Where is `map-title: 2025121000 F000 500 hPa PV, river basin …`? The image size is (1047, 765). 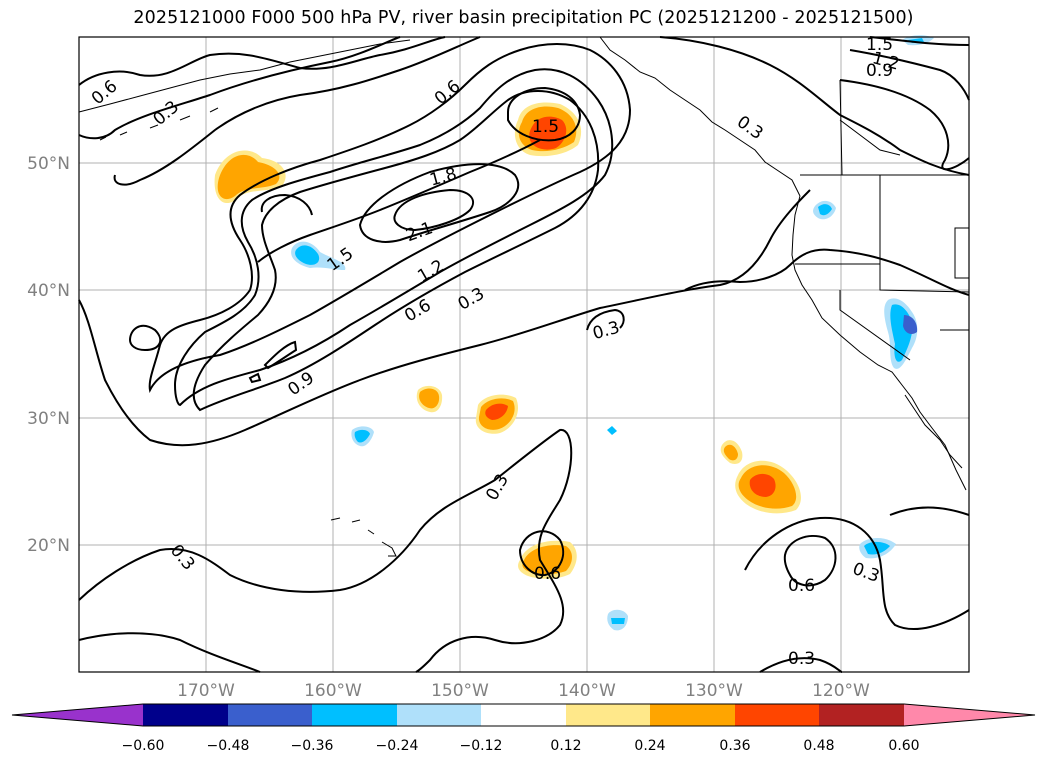
map-title: 2025121000 F000 500 hPa PV, river basin … is located at coordinates (523, 18).